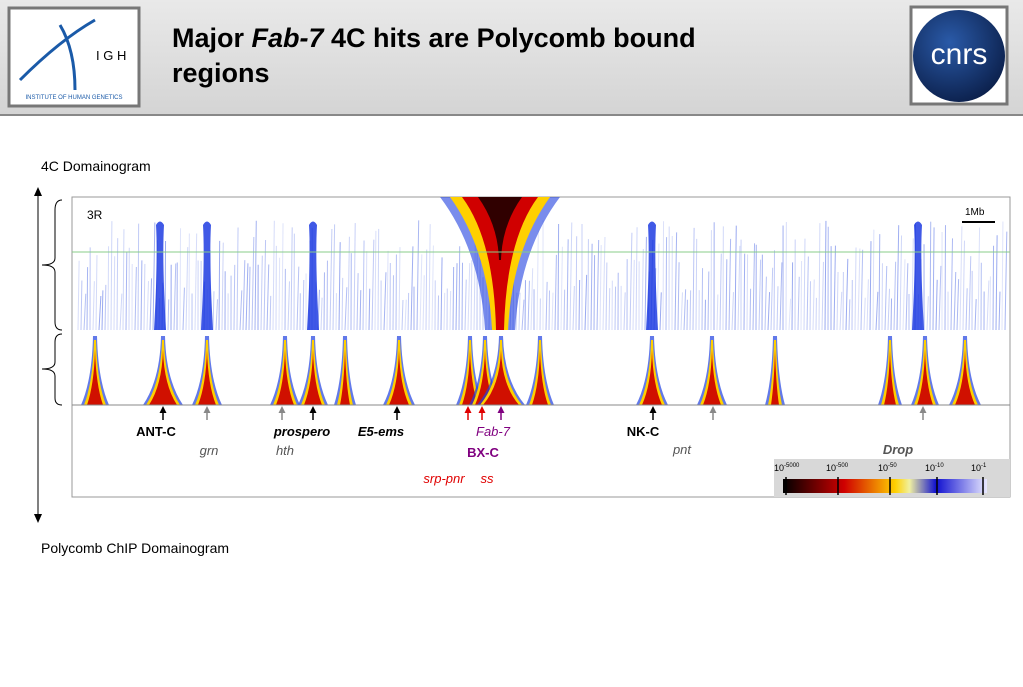 This screenshot has width=1023, height=687. Describe the element at coordinates (510, 38) in the screenshot. I see `title-part: 4C hits are Polycomb bound` at that location.